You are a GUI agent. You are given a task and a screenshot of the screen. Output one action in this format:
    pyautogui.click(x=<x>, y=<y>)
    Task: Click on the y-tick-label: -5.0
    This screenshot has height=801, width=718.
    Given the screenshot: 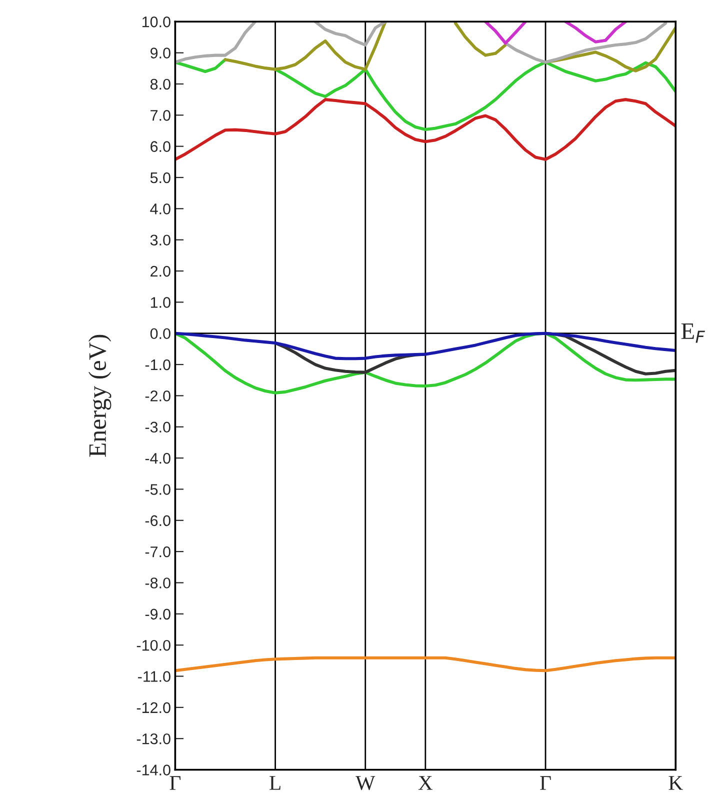 What is the action you would take?
    pyautogui.click(x=157, y=489)
    